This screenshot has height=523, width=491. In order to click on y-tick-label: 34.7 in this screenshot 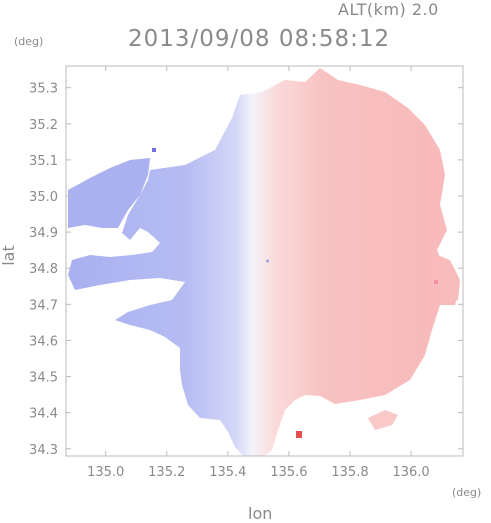, I will do `click(43, 305)`.